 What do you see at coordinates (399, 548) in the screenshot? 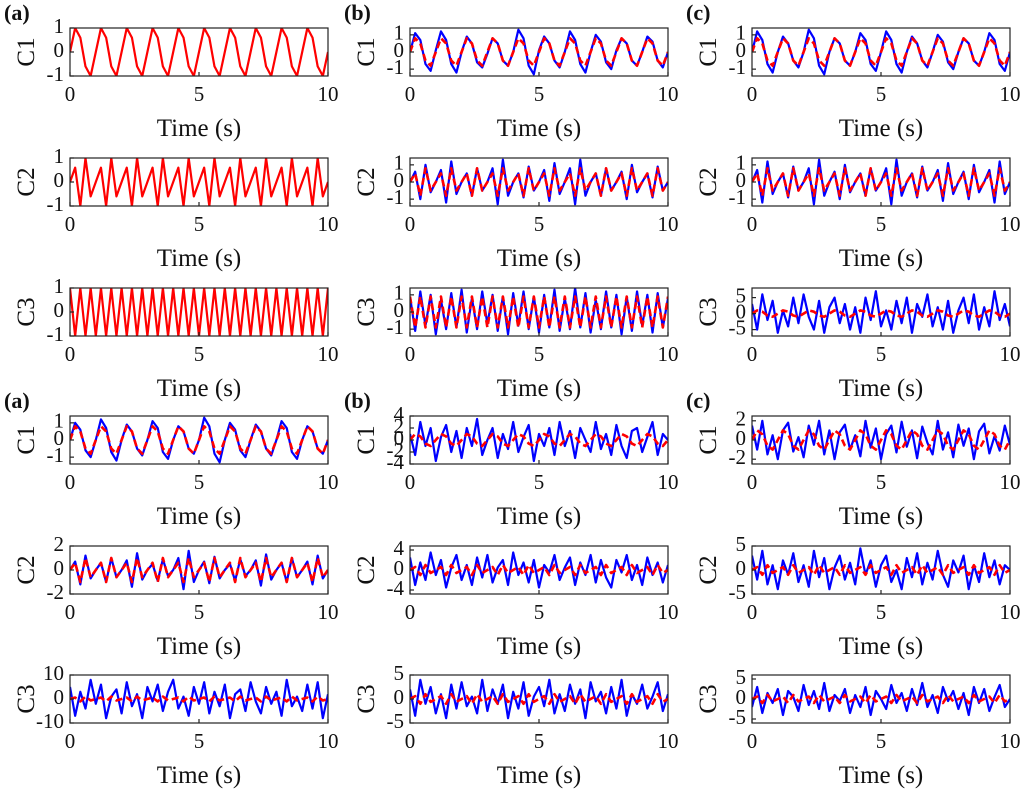
I see `y-tick-label: 4` at bounding box center [399, 548].